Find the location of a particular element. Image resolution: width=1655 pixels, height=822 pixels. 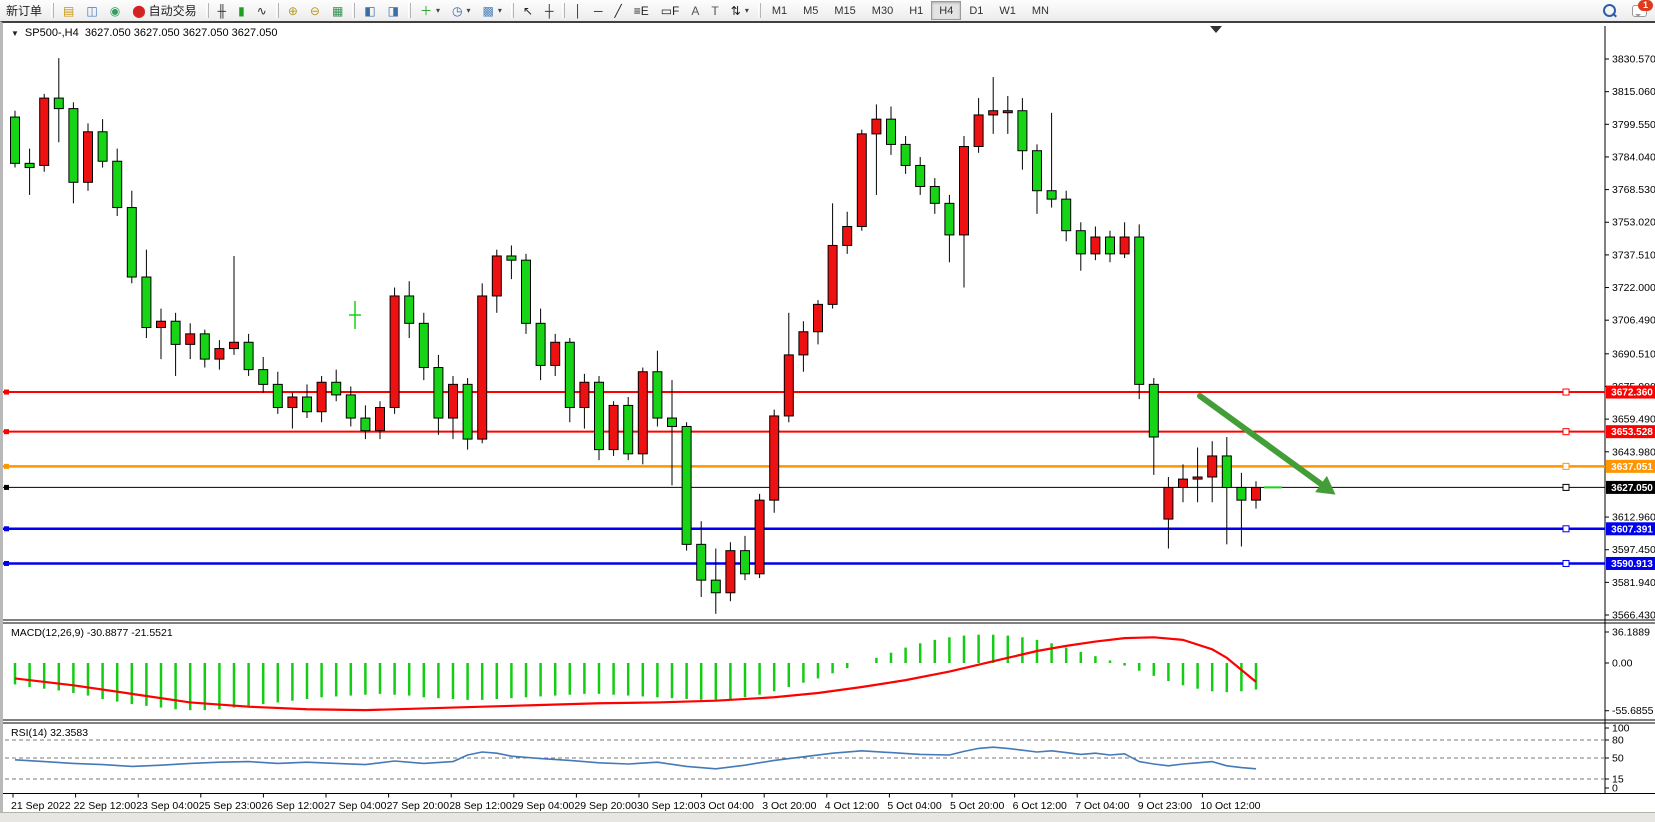

timeframe-button-m5: M5 is located at coordinates (811, 10).